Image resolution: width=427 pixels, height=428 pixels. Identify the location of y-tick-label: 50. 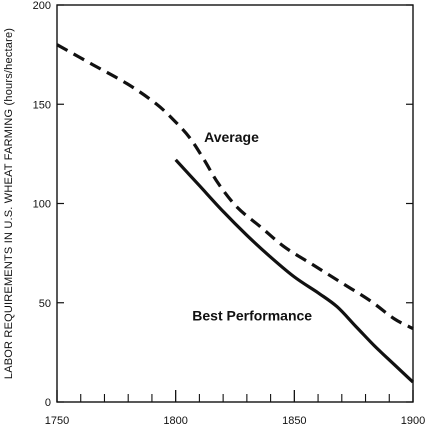
(45, 304).